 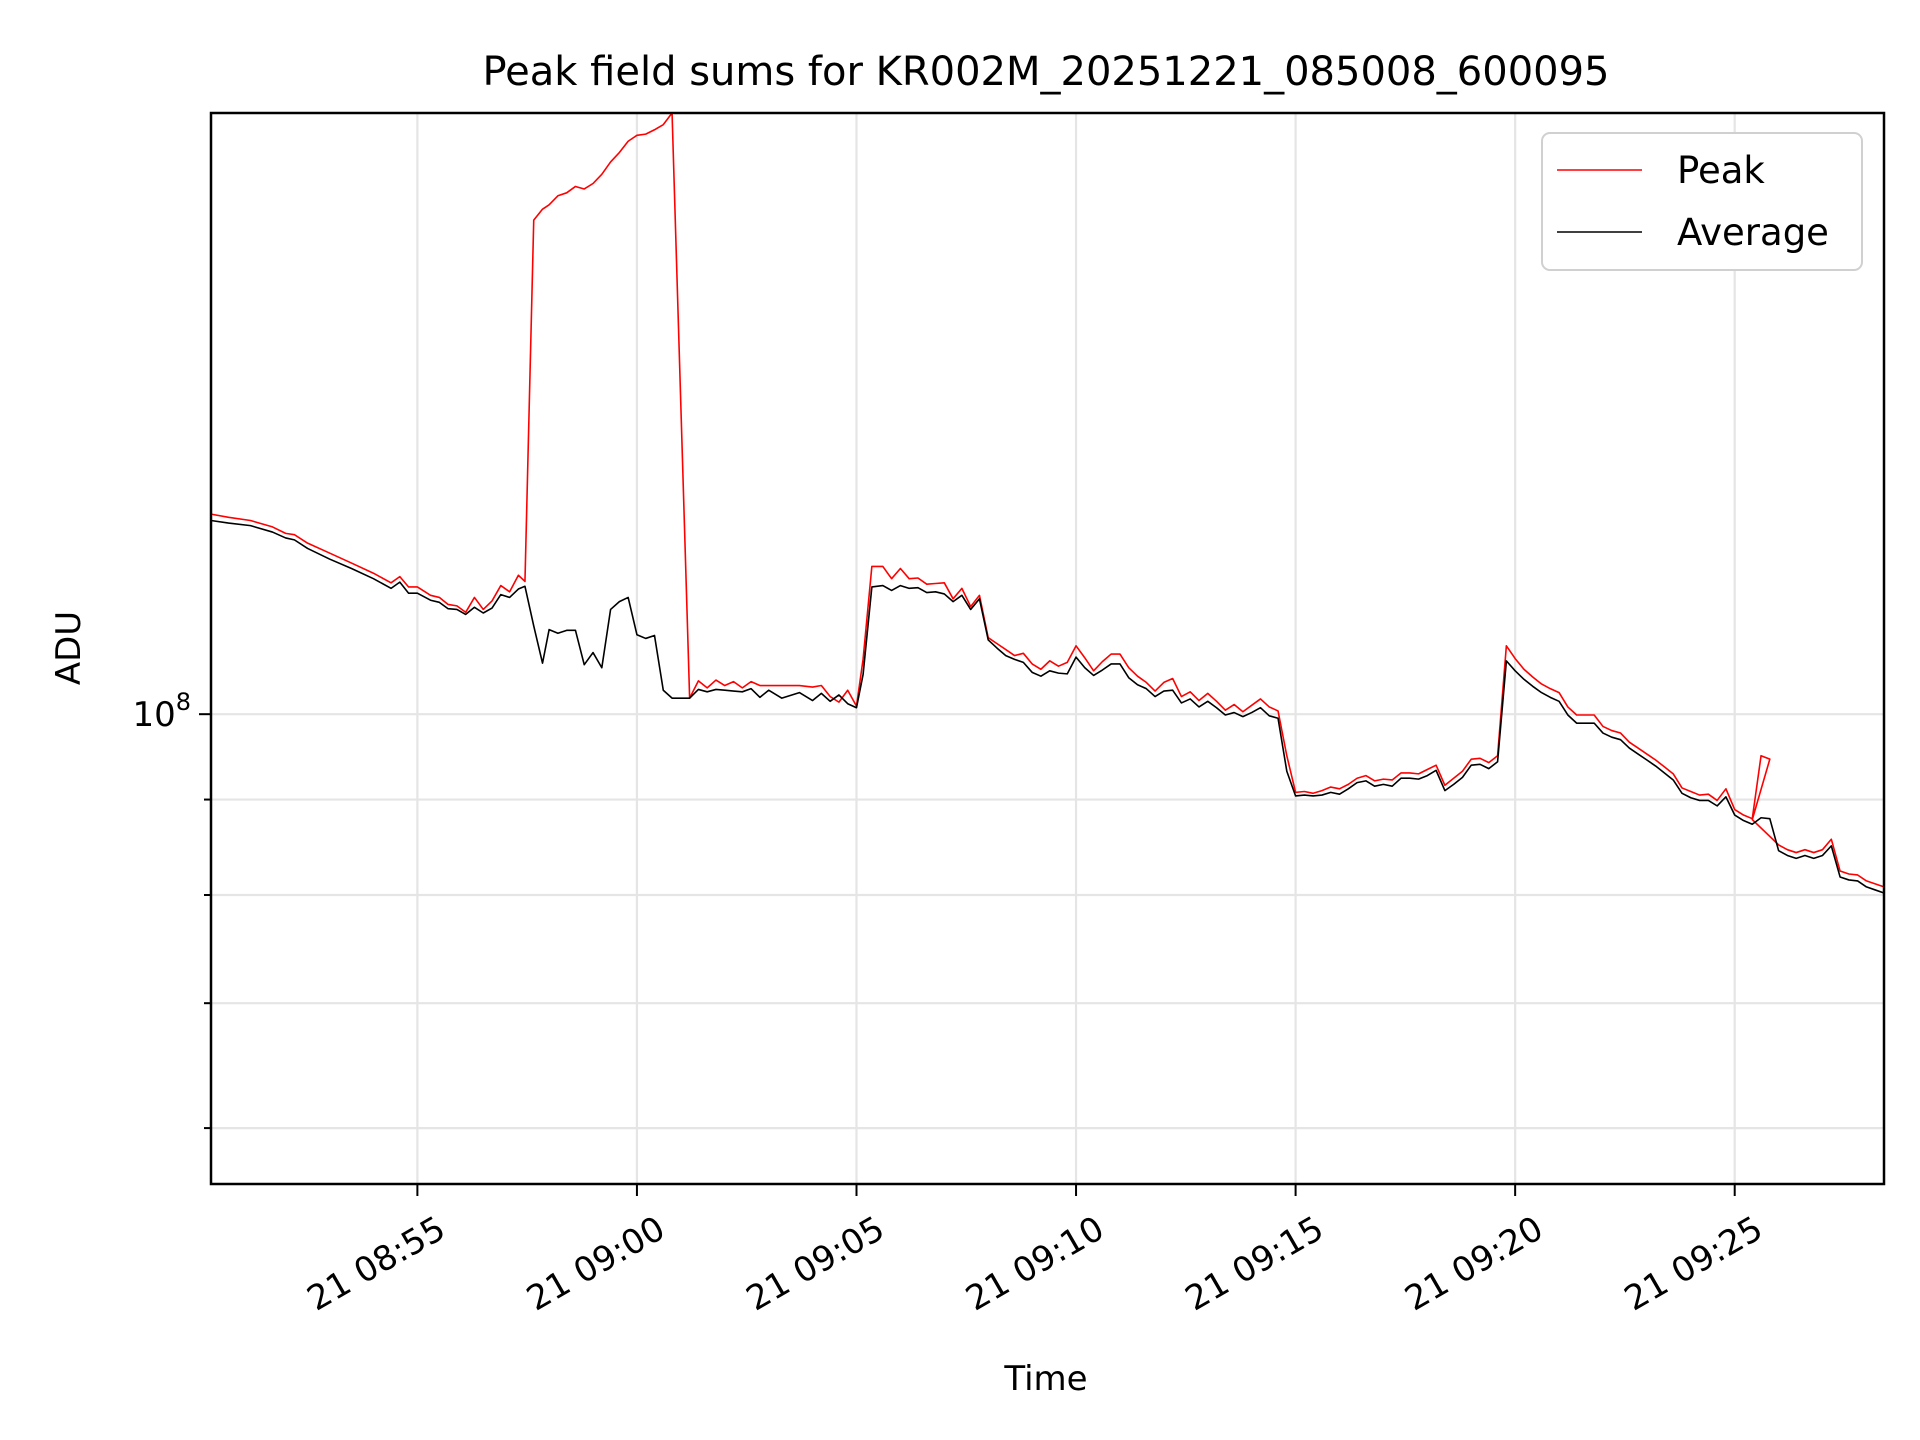 I want to click on legend-box, so click(x=1702, y=201).